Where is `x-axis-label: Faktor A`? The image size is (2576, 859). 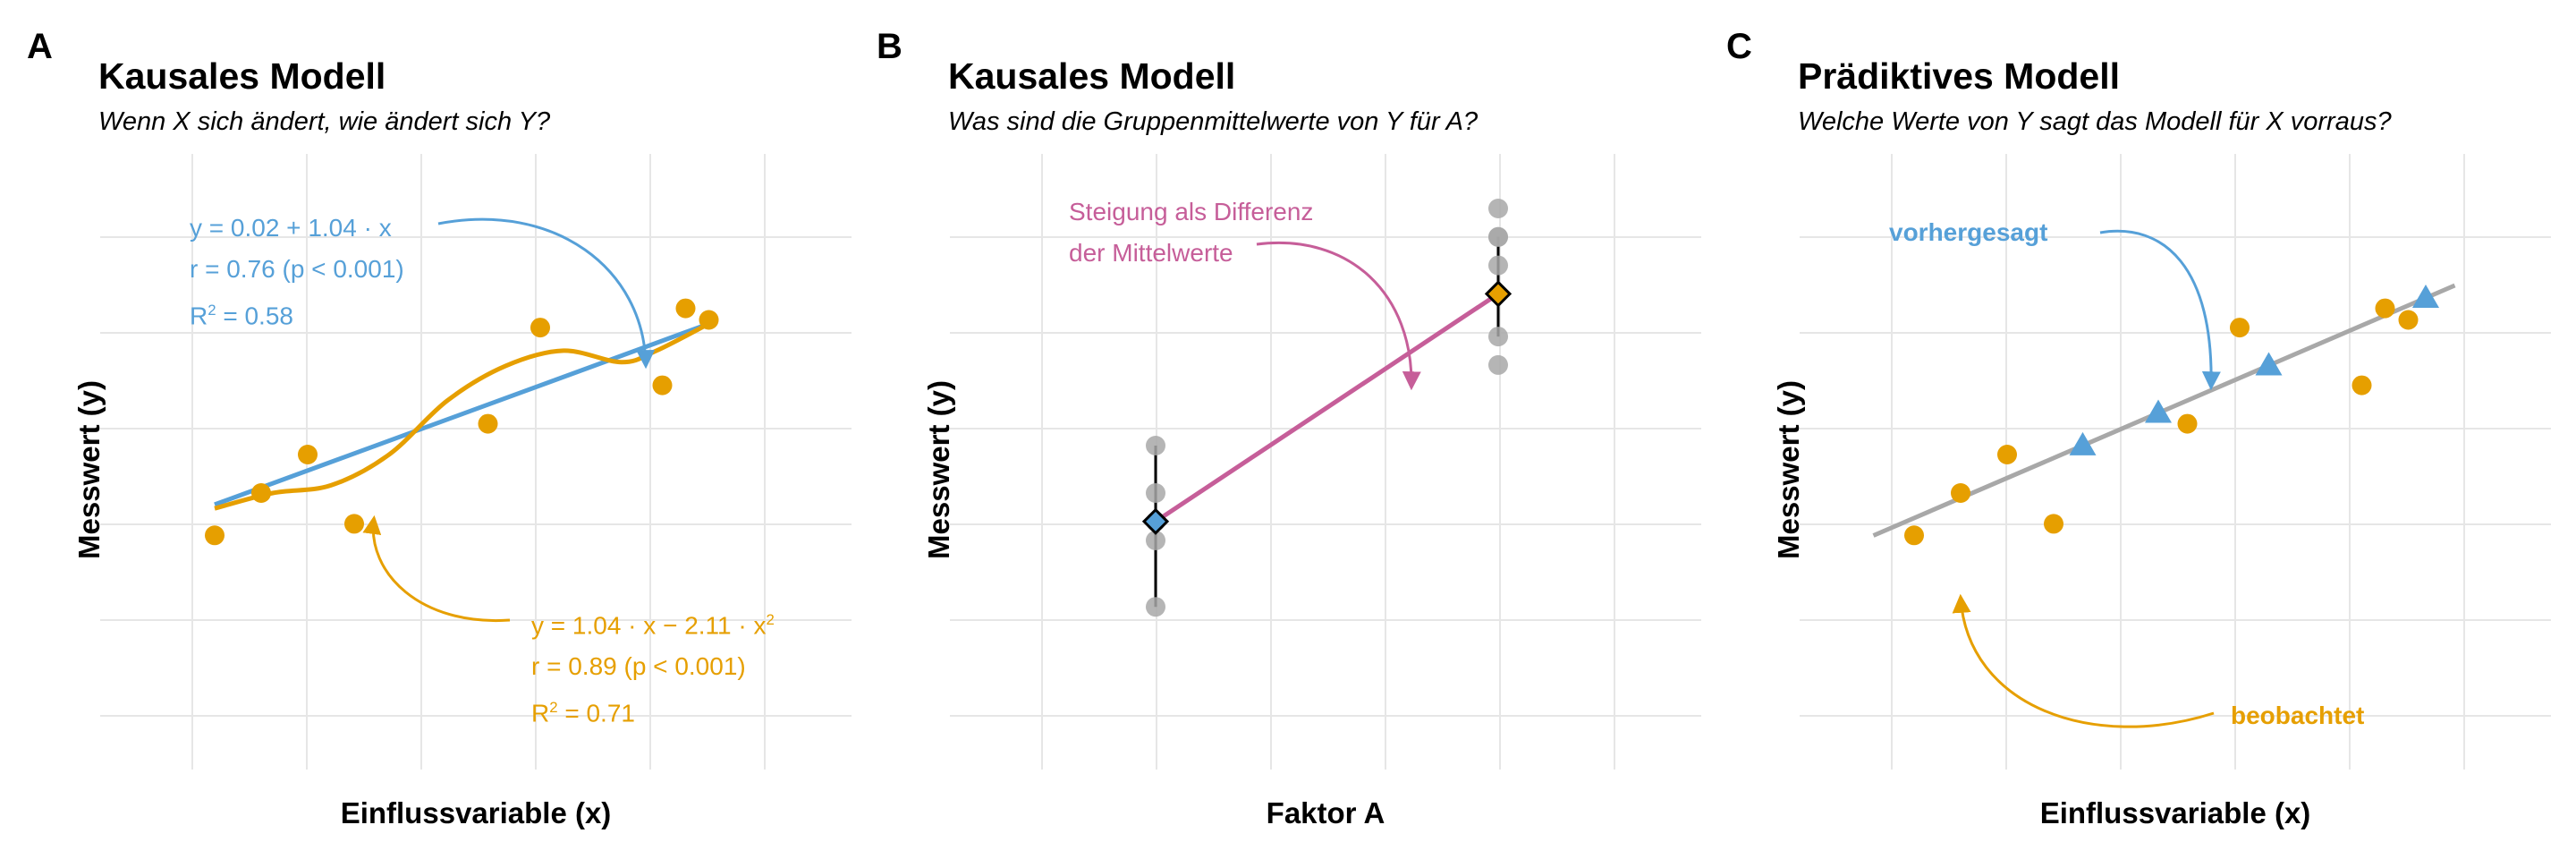 x-axis-label: Faktor A is located at coordinates (1325, 812).